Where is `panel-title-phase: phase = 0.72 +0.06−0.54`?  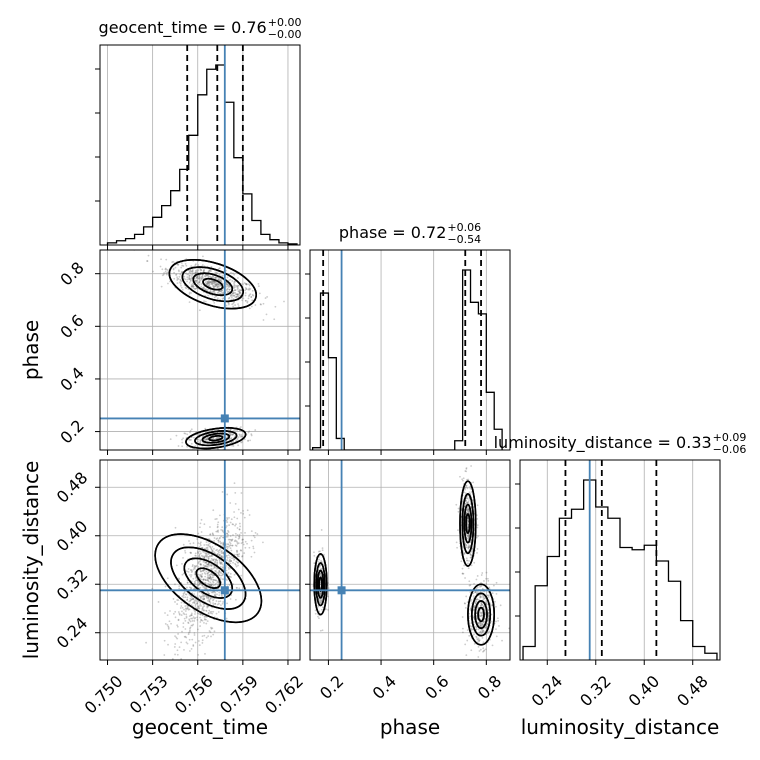 panel-title-phase: phase = 0.72 +0.06−0.54 is located at coordinates (410, 233).